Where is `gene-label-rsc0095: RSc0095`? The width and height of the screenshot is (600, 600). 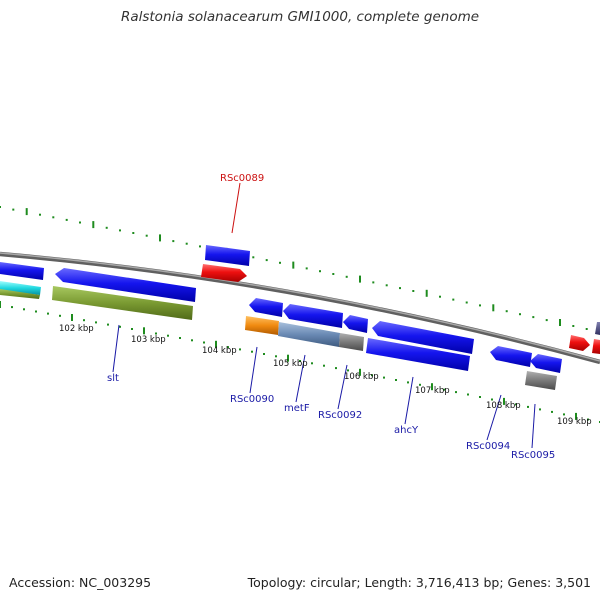
gene-label-rsc0095: RSc0095 is located at coordinates (533, 455).